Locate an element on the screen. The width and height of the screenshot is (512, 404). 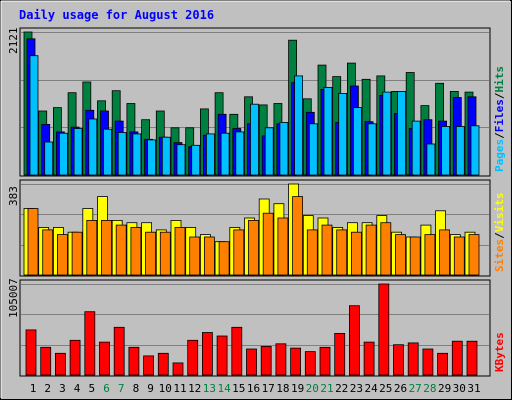
x-tick-label-day-6: 6 is located at coordinates (106, 388).